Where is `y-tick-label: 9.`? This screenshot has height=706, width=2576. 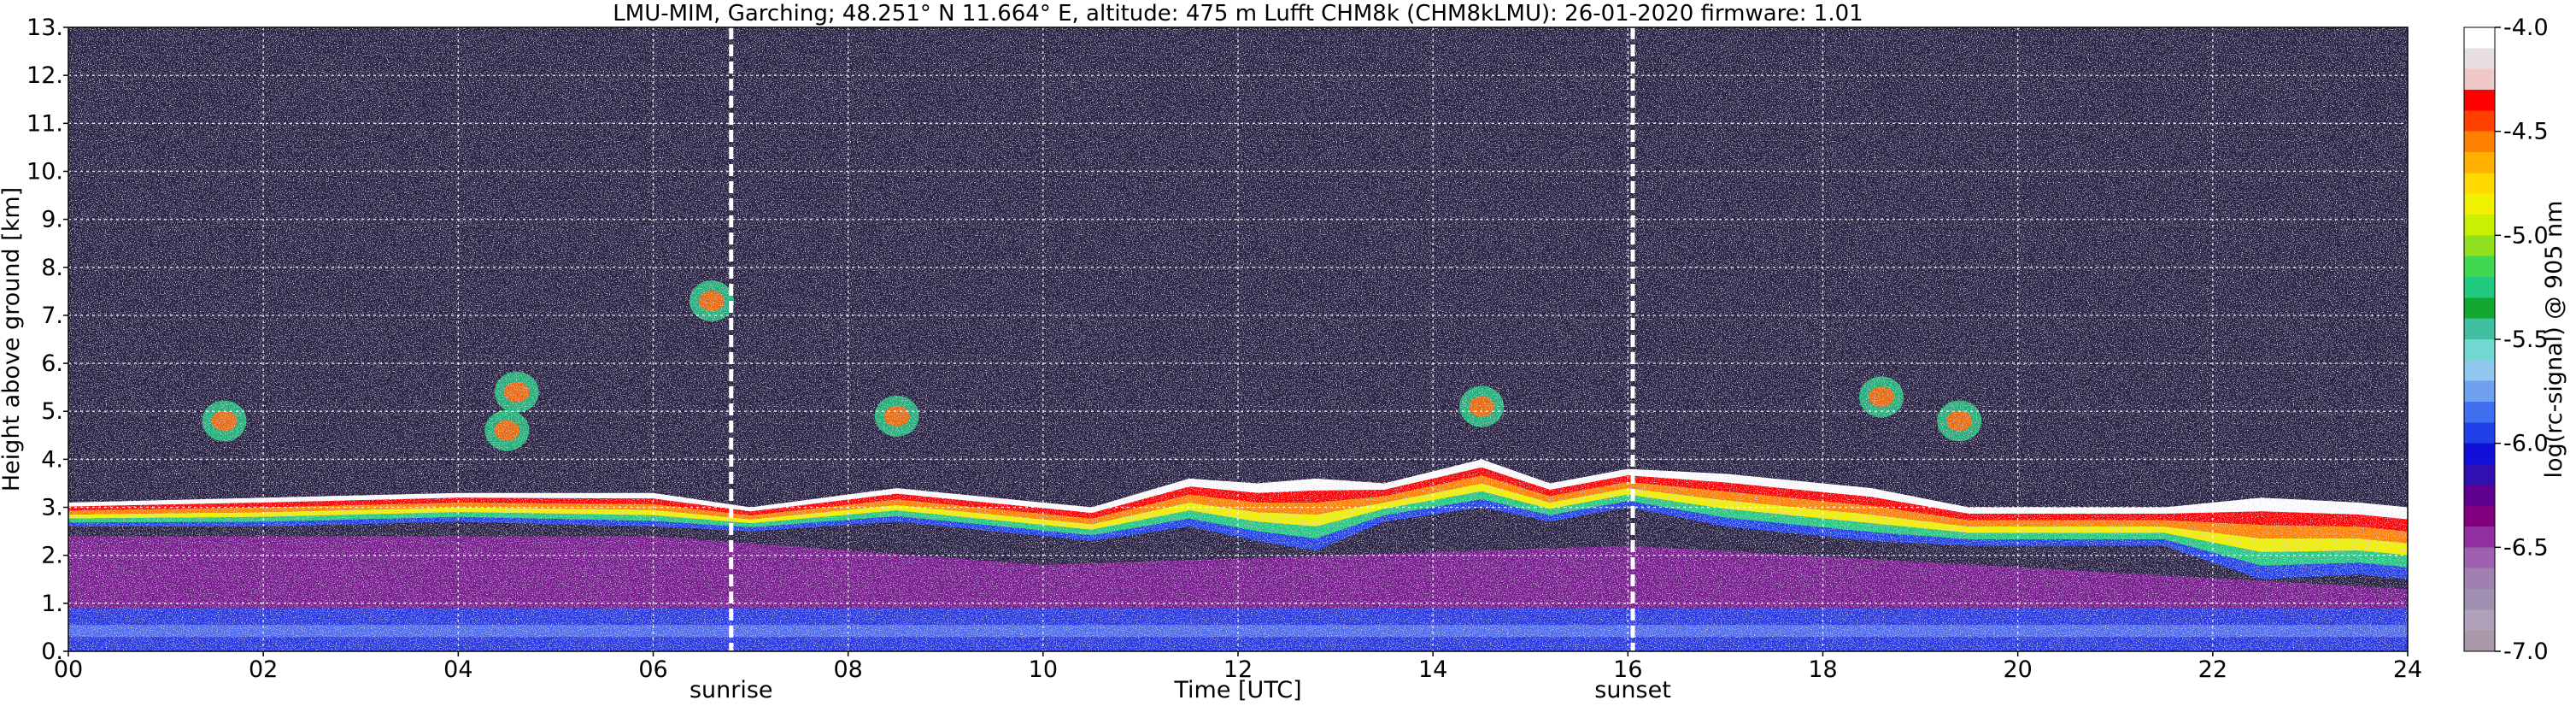
y-tick-label: 9. is located at coordinates (52, 220).